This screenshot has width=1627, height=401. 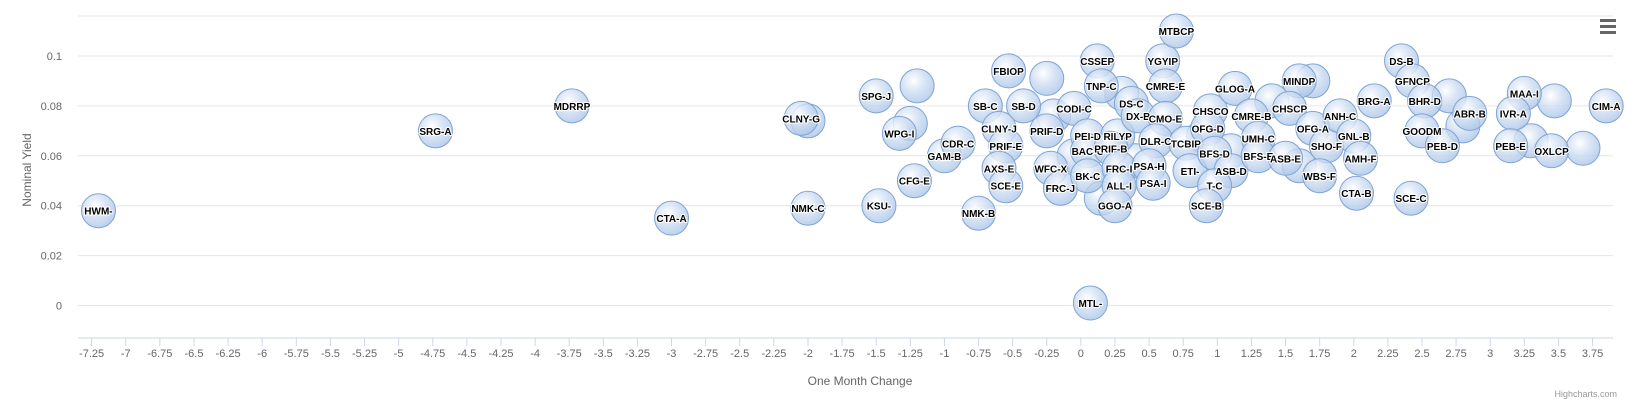 I want to click on bubble-peb-e, so click(x=1511, y=146).